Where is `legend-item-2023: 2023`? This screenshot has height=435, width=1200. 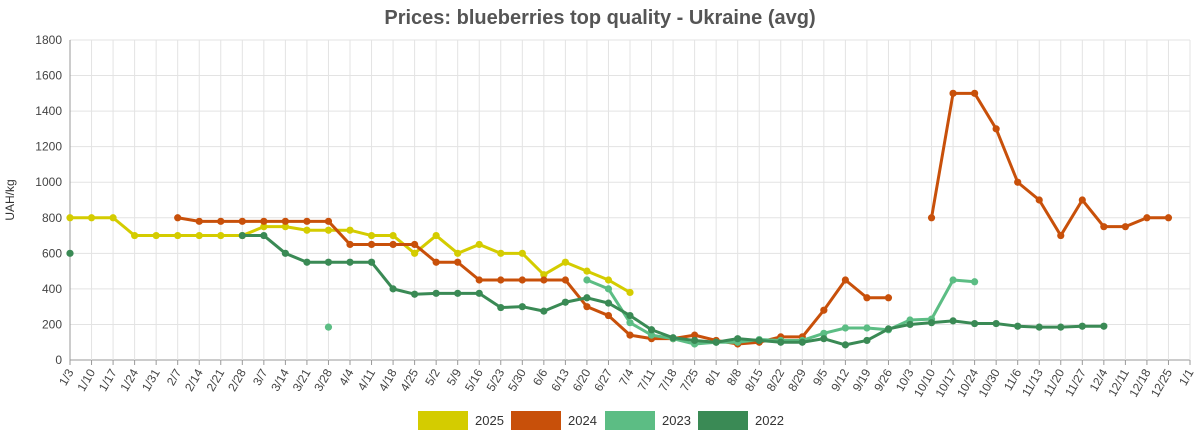
legend-item-2023: 2023 is located at coordinates (648, 420).